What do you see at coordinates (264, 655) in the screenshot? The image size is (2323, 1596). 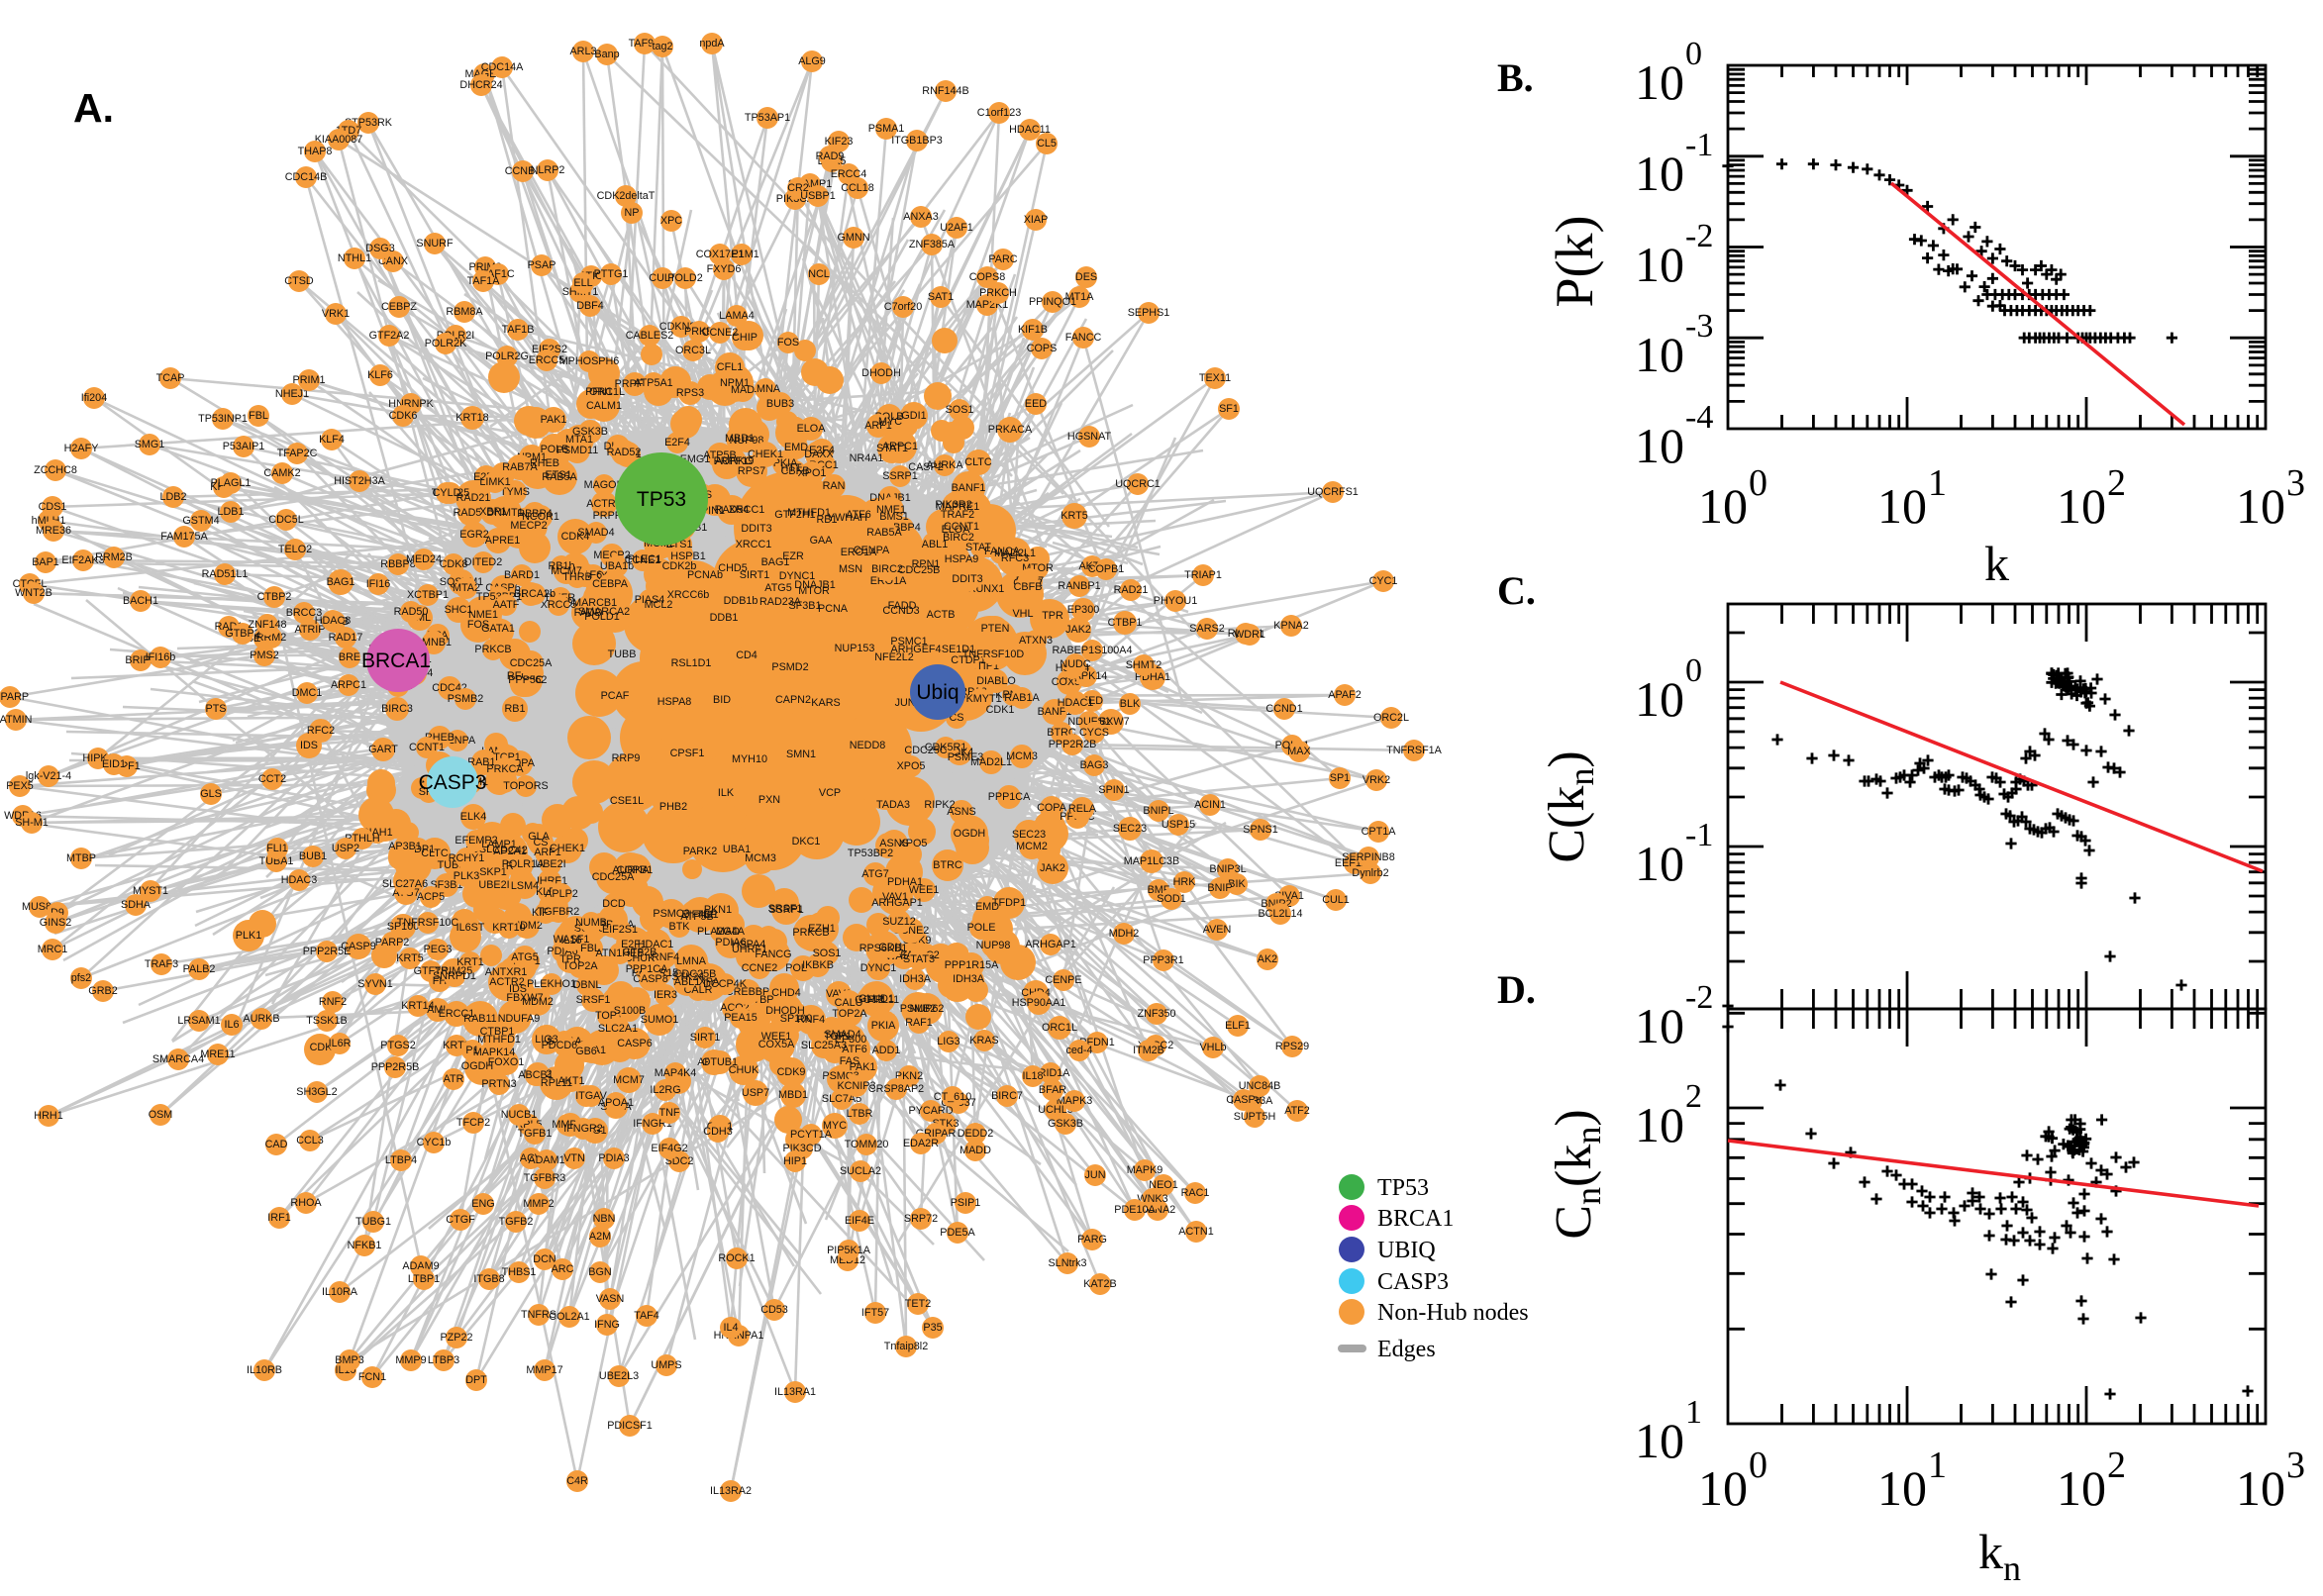 I see `svg-text: PMS2` at bounding box center [264, 655].